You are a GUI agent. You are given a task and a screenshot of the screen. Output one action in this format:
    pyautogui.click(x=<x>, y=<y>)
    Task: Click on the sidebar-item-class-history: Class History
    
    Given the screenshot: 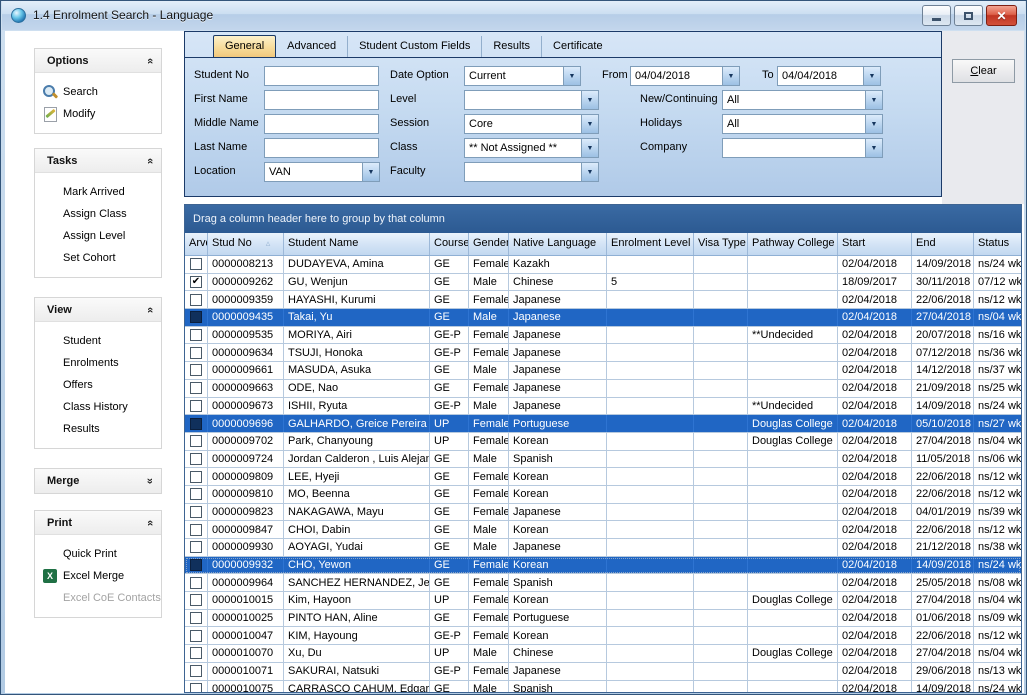 What is the action you would take?
    pyautogui.click(x=98, y=407)
    